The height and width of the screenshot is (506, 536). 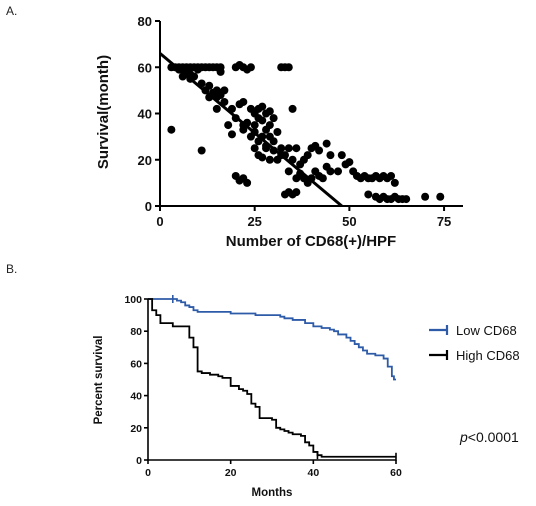 What do you see at coordinates (488, 355) in the screenshot?
I see `legend-label-high: High CD68` at bounding box center [488, 355].